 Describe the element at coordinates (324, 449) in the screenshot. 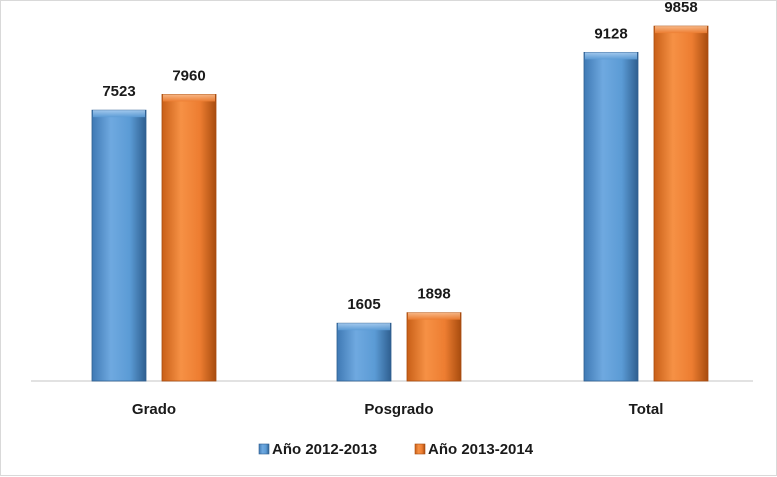

I see `legend-label-a-o-2012-2013: Año 2012-2013` at that location.